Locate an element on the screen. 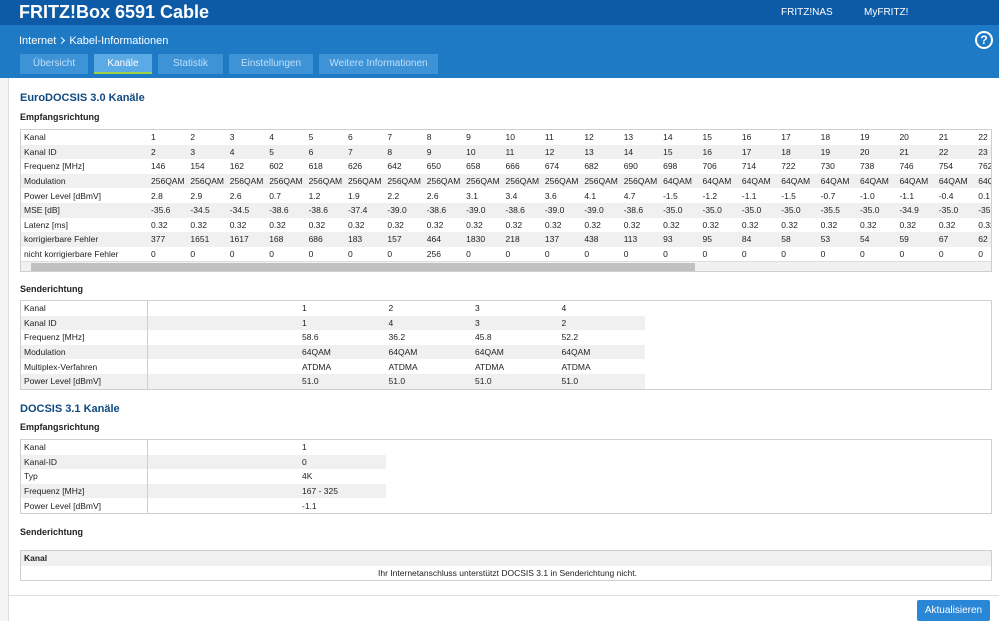 This screenshot has width=999, height=621. tab: Einstellungen is located at coordinates (271, 64).